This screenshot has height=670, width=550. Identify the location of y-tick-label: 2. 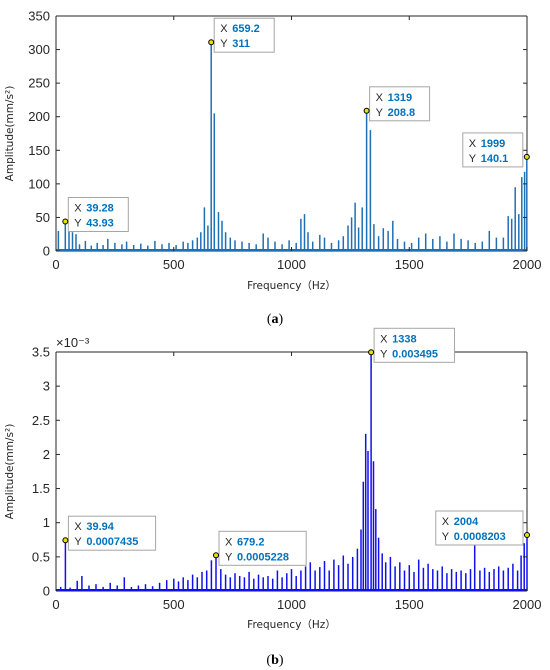
(46, 454).